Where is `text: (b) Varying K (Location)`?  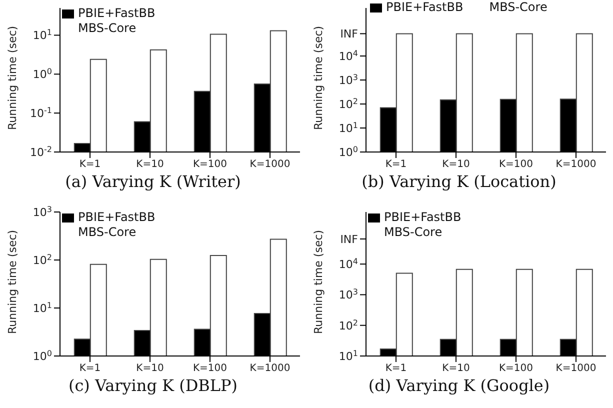
text: (b) Varying K (Location) is located at coordinates (459, 181).